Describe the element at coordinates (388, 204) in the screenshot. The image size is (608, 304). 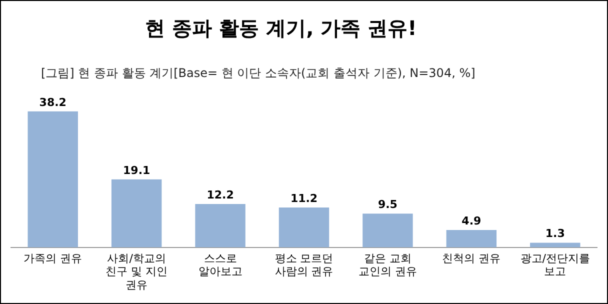
I see `data-label: 9.5` at that location.